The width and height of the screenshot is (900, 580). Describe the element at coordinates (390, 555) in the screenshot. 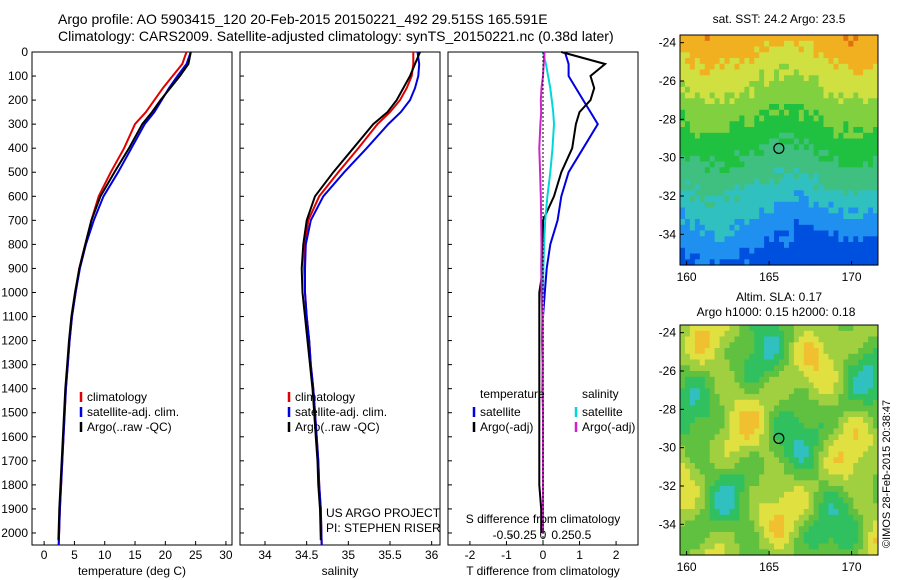

I see `x-tick-label: 35.5` at that location.